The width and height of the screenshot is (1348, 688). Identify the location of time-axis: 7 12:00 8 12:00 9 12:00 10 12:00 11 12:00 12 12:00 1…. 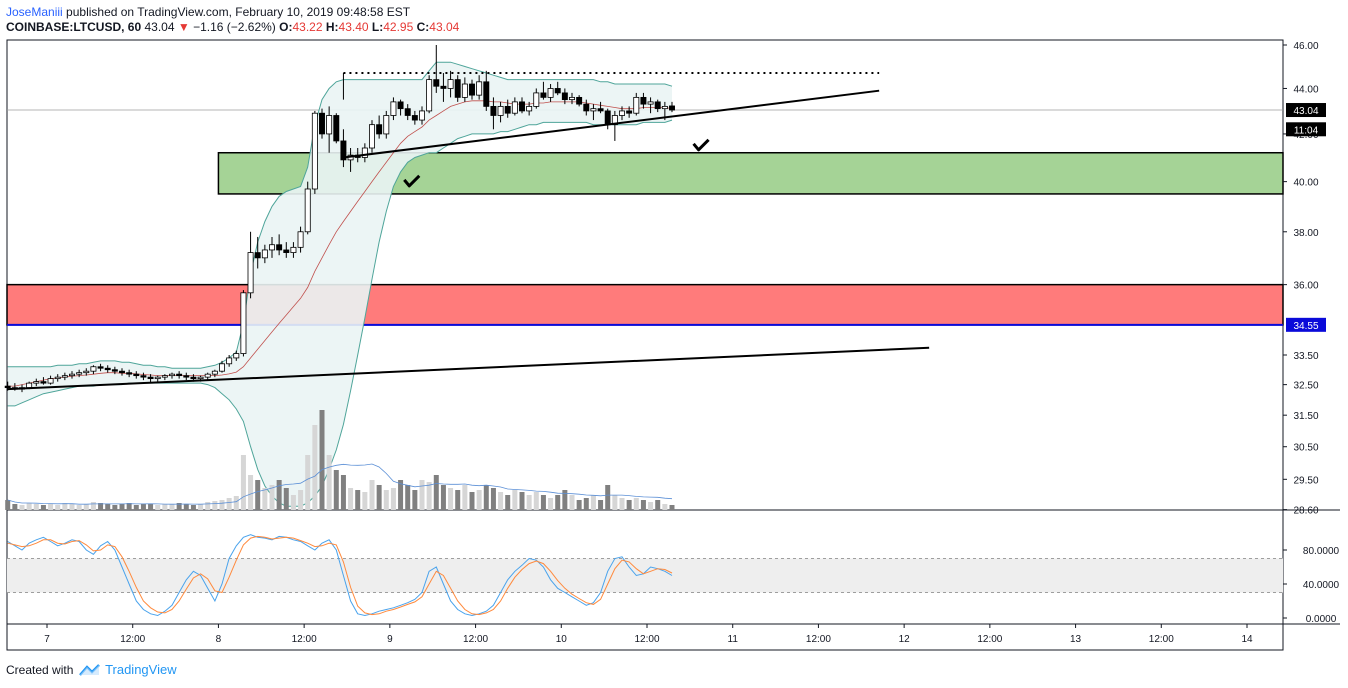
(648, 634).